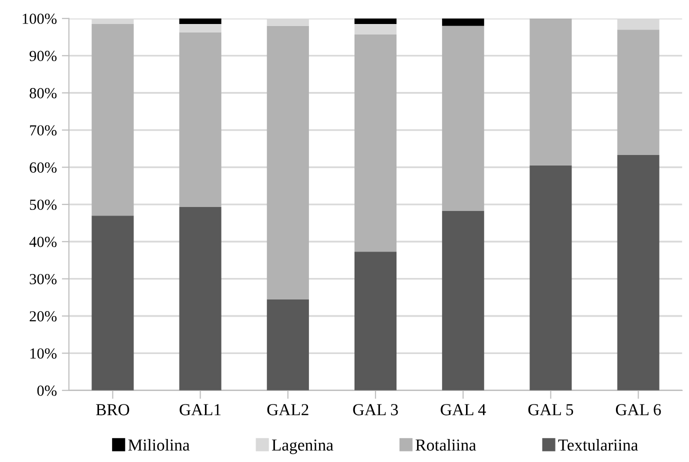 This screenshot has height=462, width=689. Describe the element at coordinates (43, 205) in the screenshot. I see `y-tick-label: 50%` at that location.